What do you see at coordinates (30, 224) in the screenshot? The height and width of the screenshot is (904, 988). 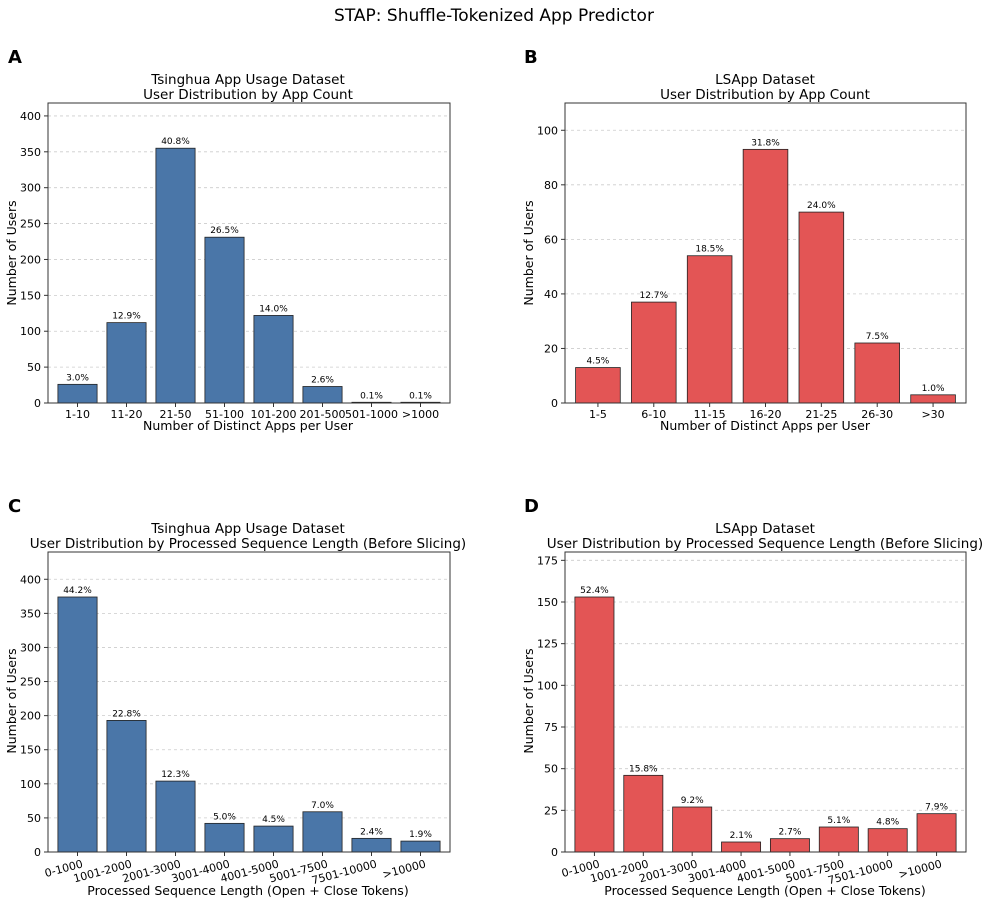 I see `panel-a-ytick-label: 250` at bounding box center [30, 224].